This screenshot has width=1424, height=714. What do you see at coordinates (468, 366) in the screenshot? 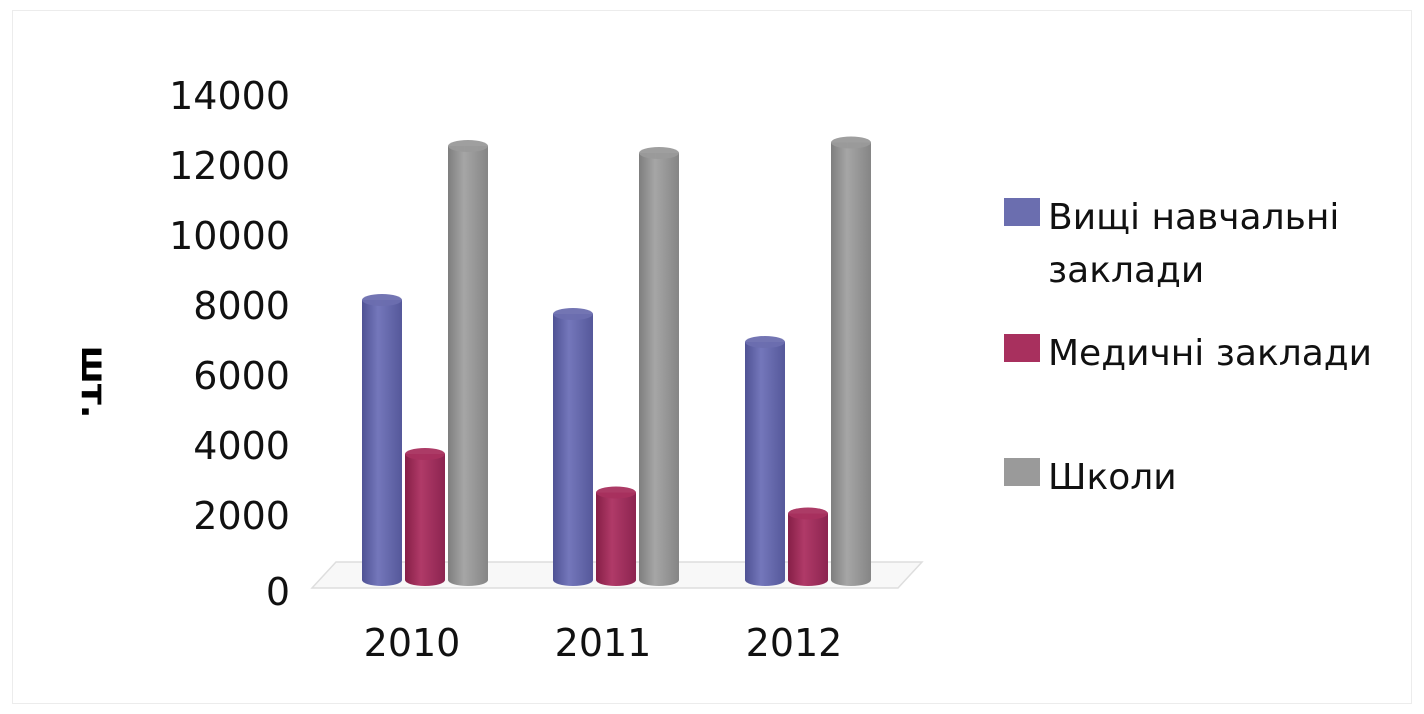
I see `bar-schools-2010` at bounding box center [468, 366].